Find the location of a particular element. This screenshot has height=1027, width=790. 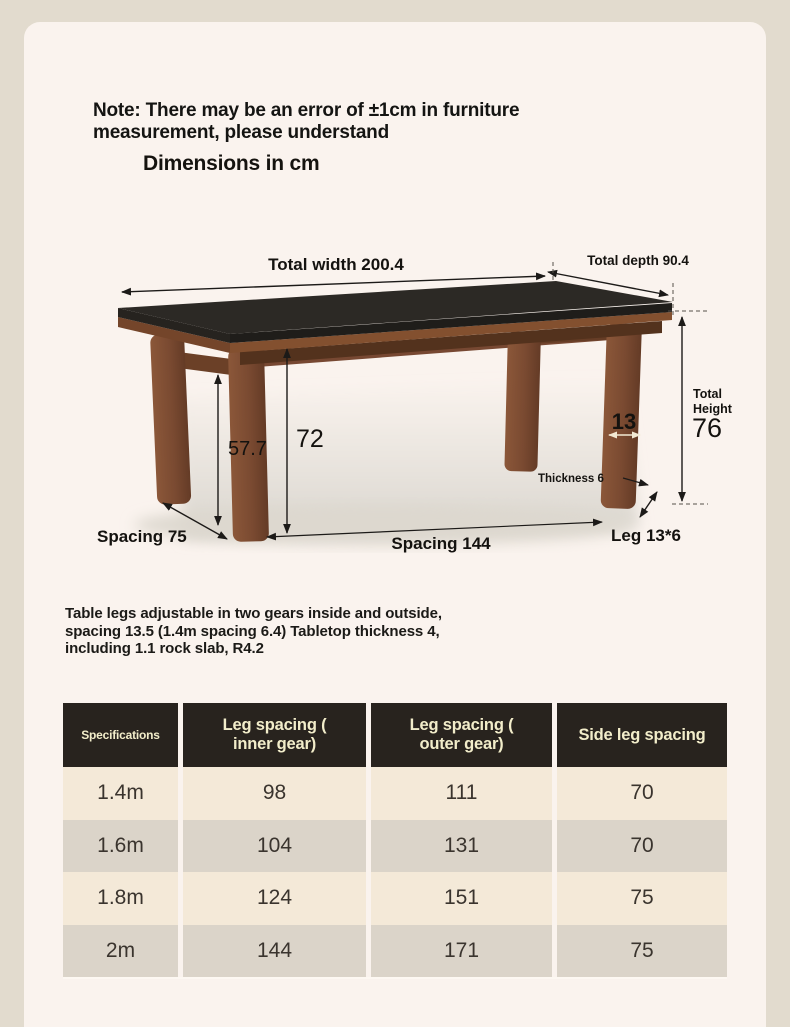

total-height-word2: Height is located at coordinates (713, 409).